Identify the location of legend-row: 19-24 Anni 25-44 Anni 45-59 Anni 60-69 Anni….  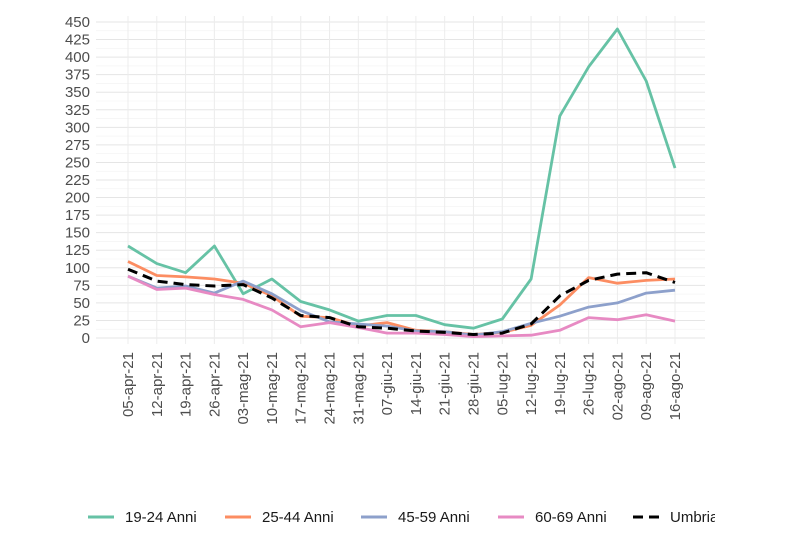
(403, 517).